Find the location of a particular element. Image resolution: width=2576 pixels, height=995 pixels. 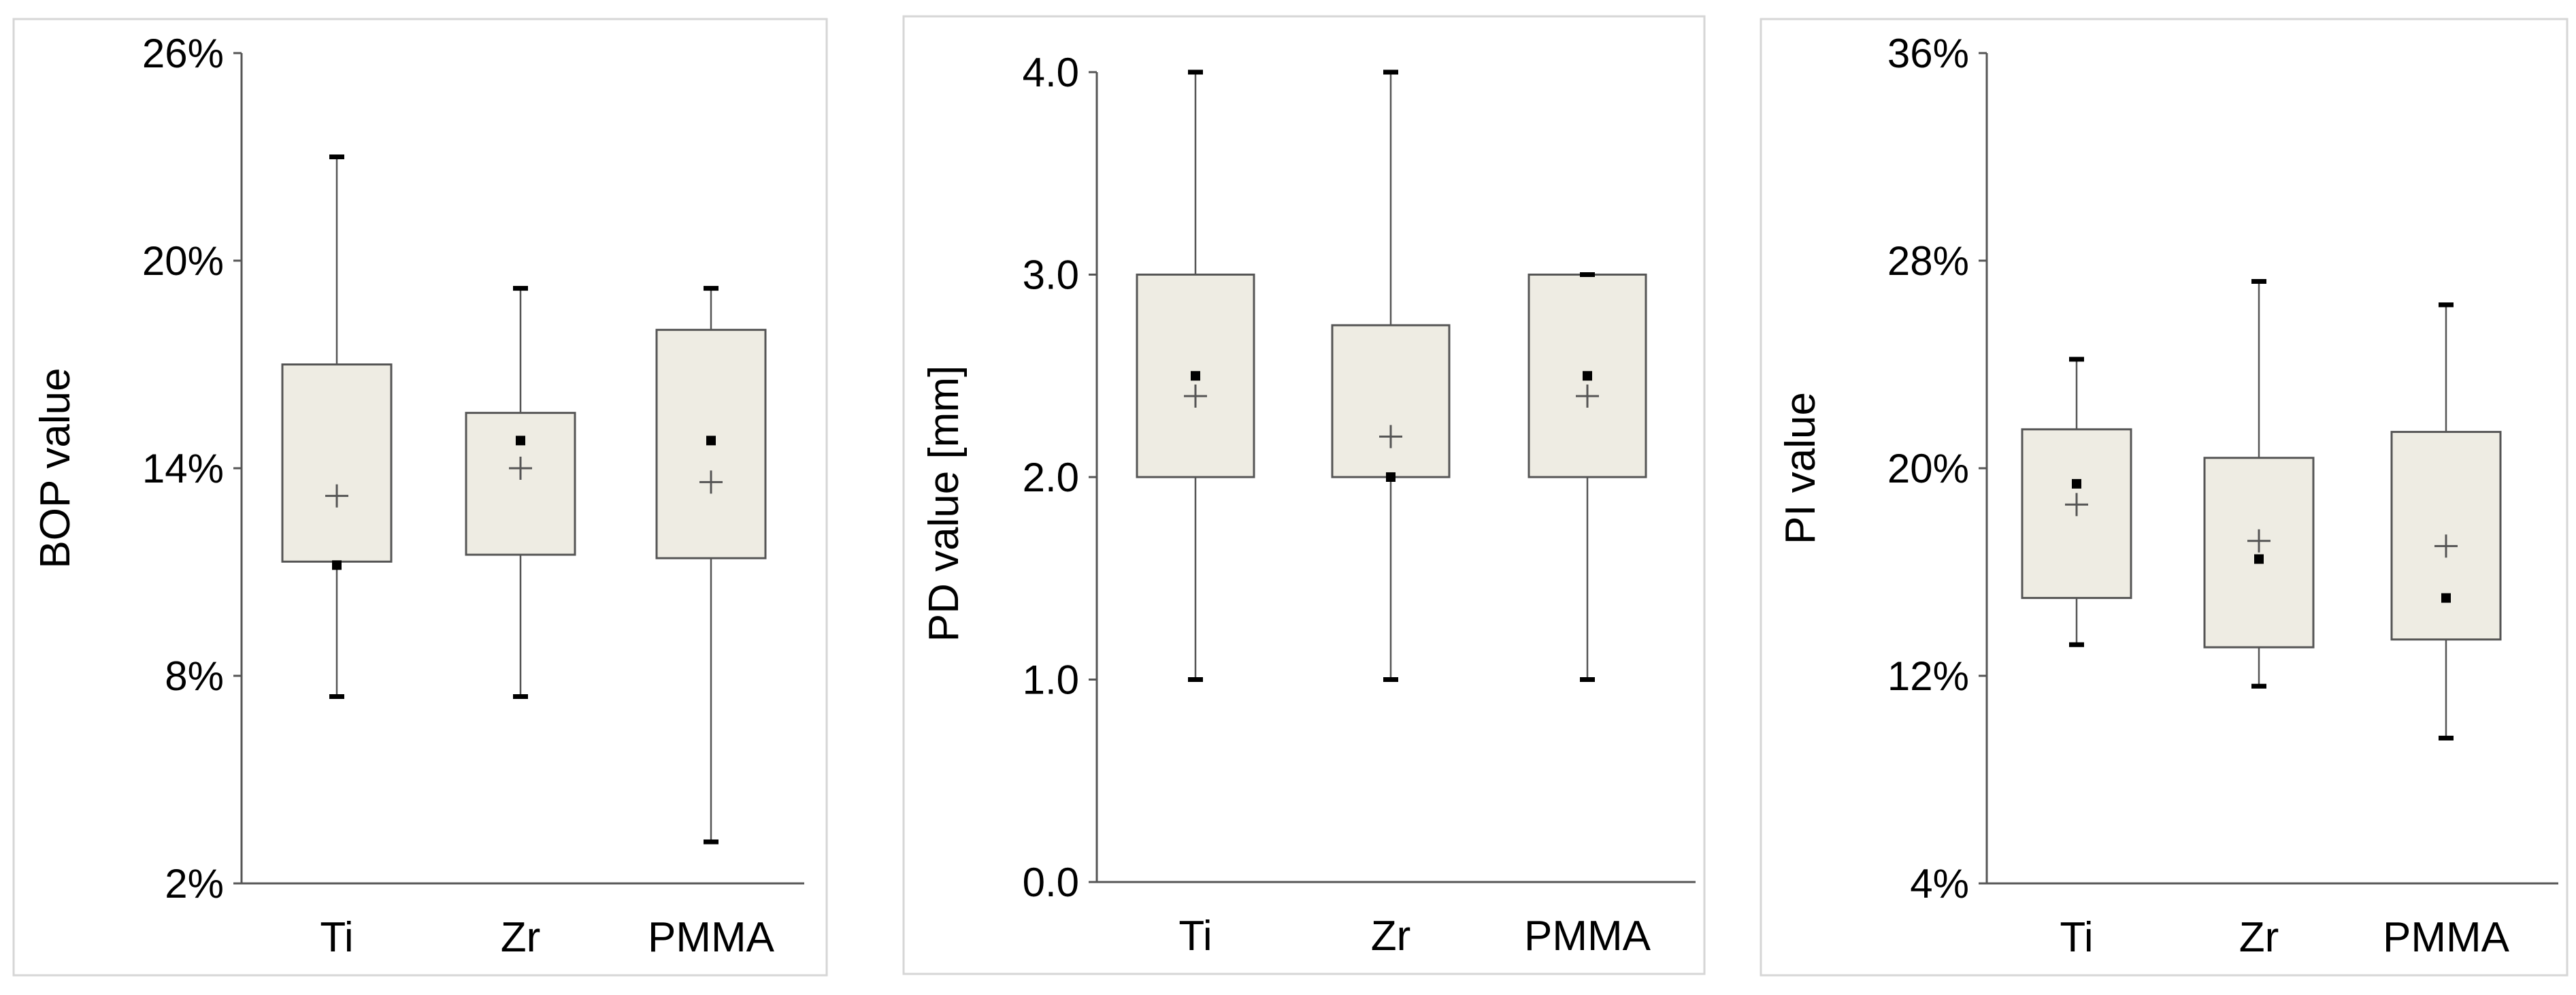

y-tick-label: 3.0 is located at coordinates (1051, 275).